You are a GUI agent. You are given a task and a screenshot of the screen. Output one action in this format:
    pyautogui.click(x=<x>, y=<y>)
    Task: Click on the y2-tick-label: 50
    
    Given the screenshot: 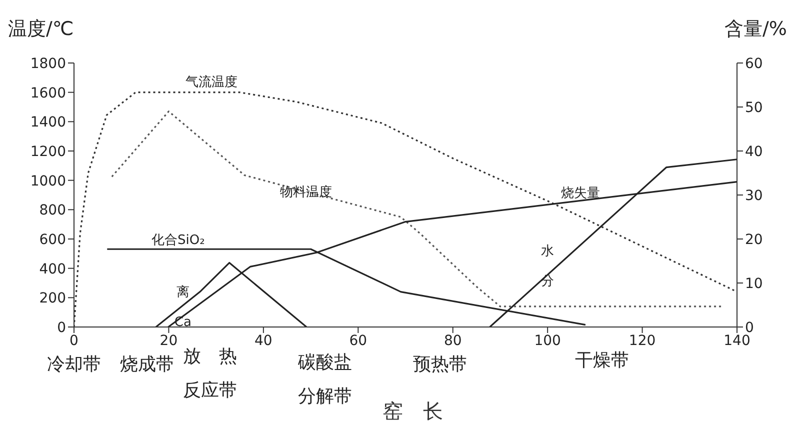 What is the action you would take?
    pyautogui.click(x=754, y=108)
    